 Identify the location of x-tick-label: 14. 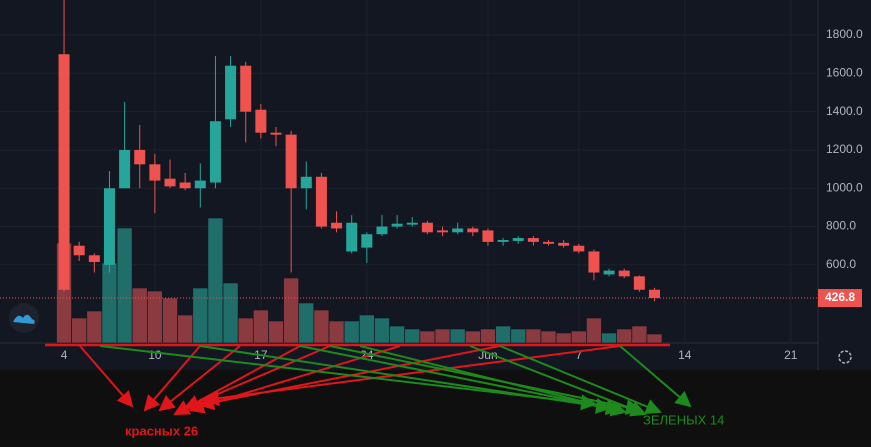
(685, 355).